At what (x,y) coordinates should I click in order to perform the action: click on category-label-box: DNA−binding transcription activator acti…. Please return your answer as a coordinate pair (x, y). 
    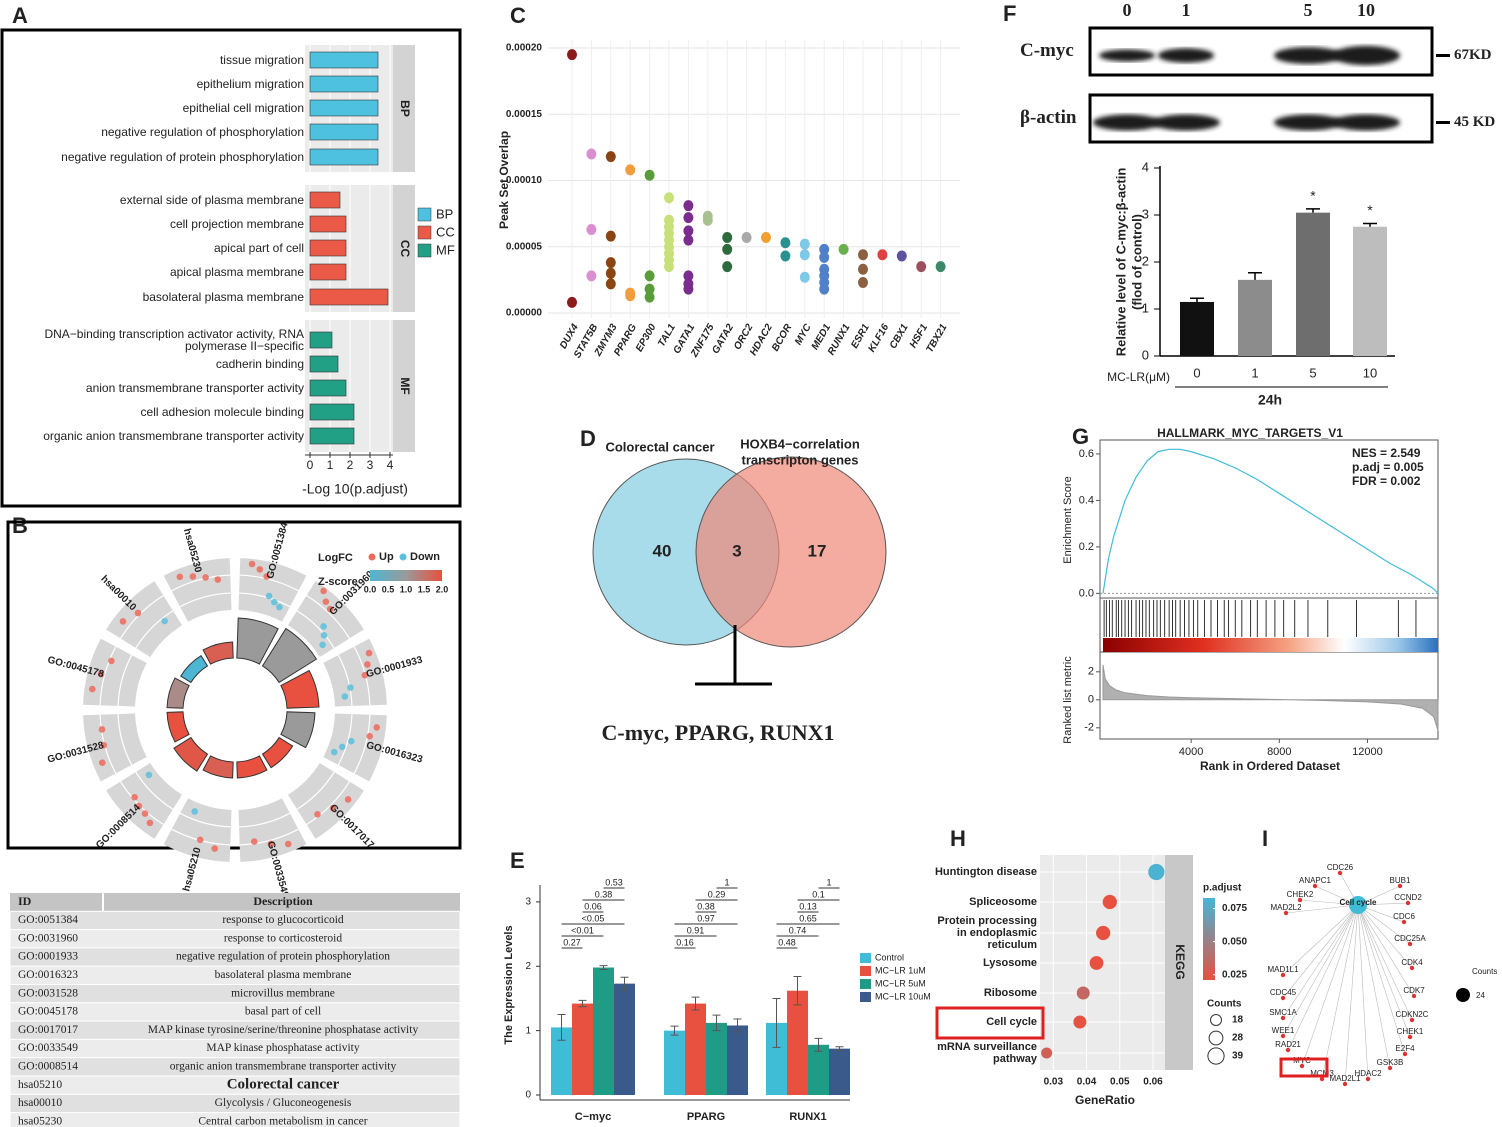
    Looking at the image, I should click on (174, 340).